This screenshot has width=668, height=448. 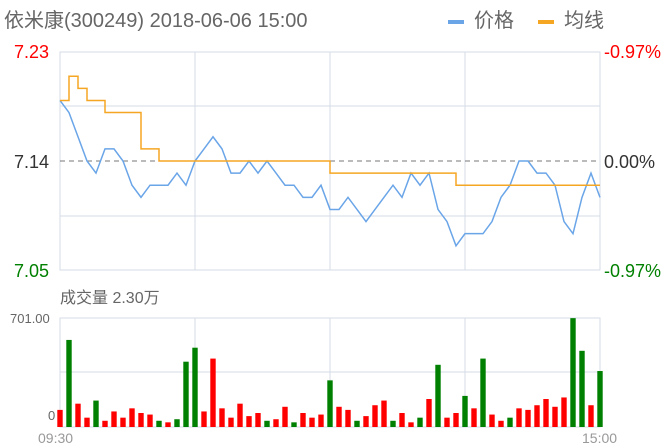 I want to click on y-tick-left-bottom: 7.05, so click(x=32, y=271).